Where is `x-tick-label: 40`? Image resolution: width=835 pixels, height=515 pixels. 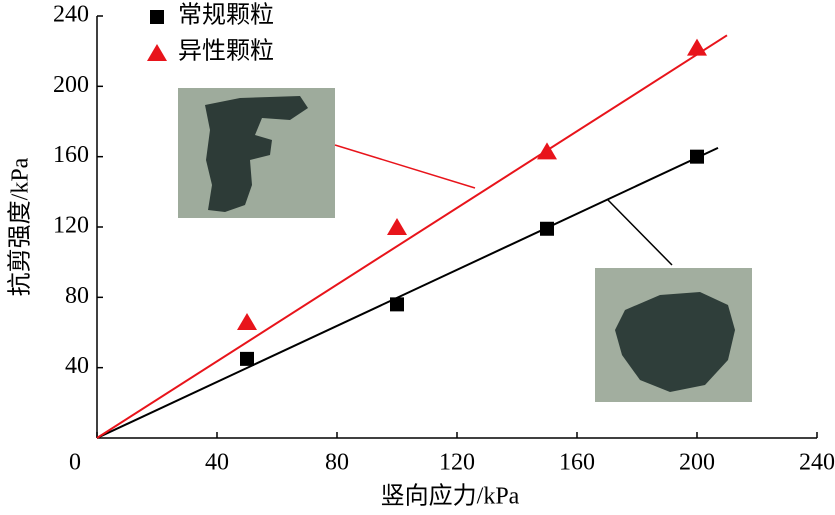
x-tick-label: 40 is located at coordinates (217, 463).